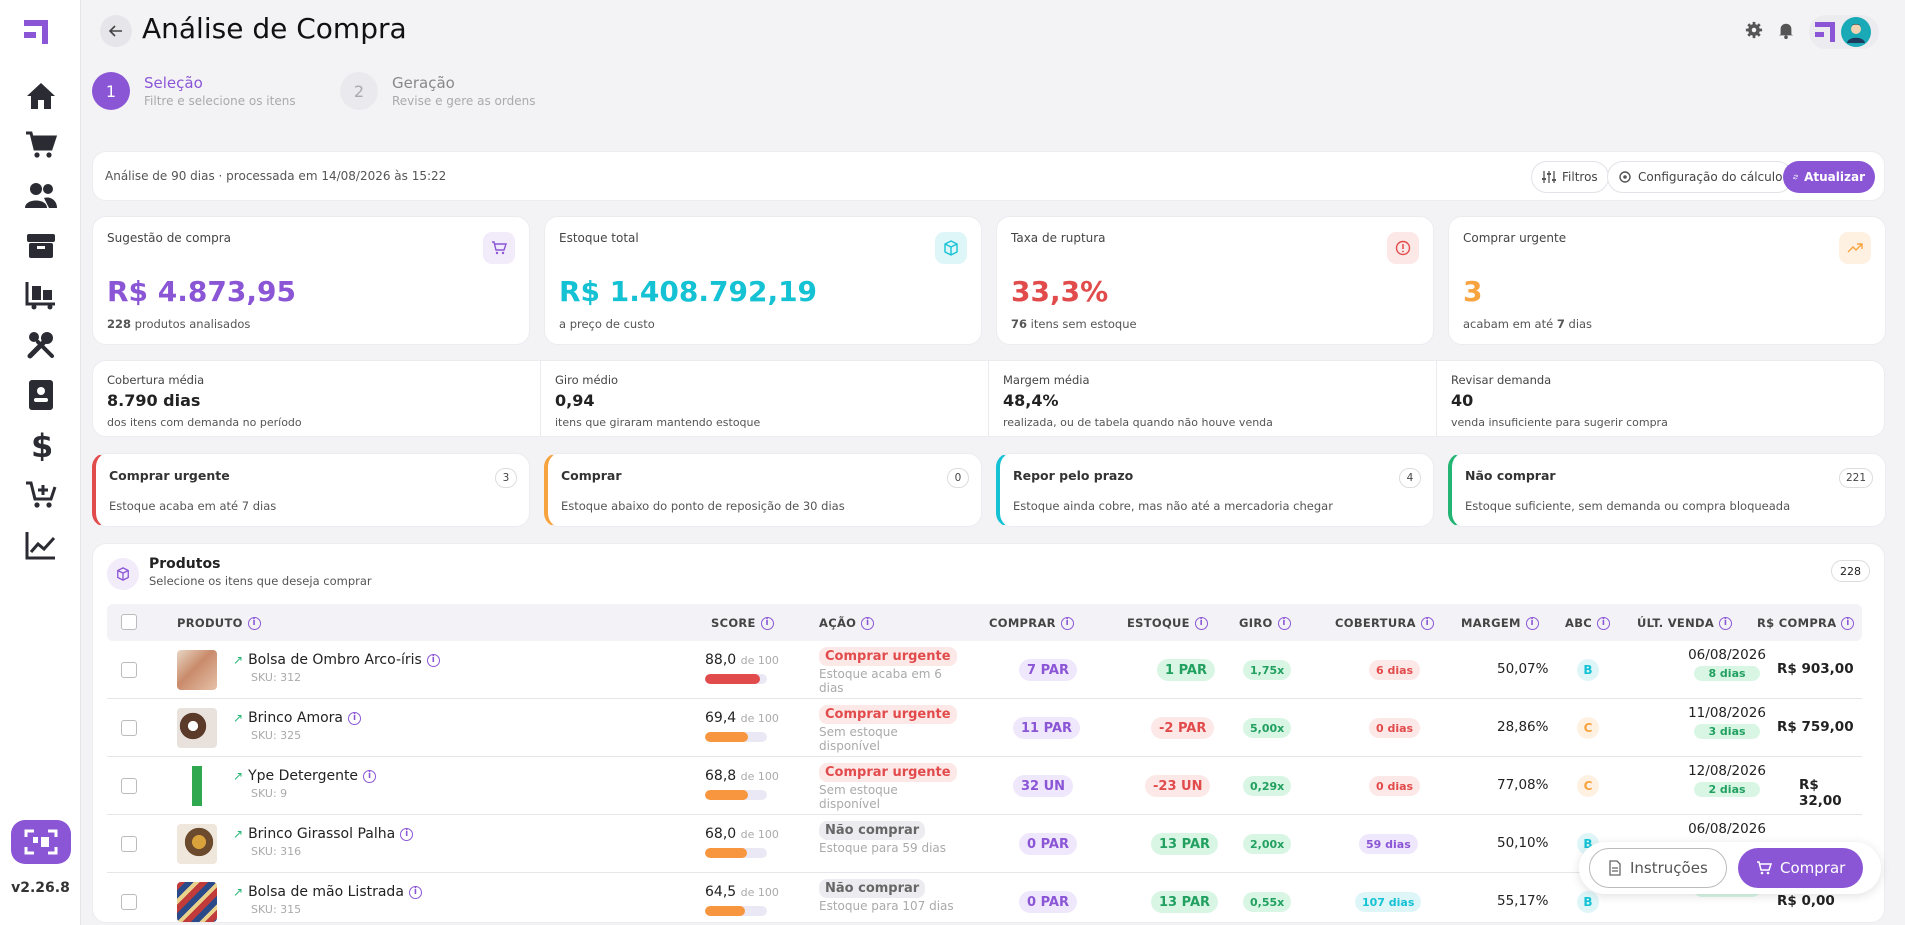 Image resolution: width=1905 pixels, height=925 pixels. Describe the element at coordinates (41, 495) in the screenshot. I see `cart-plus-icon` at that location.